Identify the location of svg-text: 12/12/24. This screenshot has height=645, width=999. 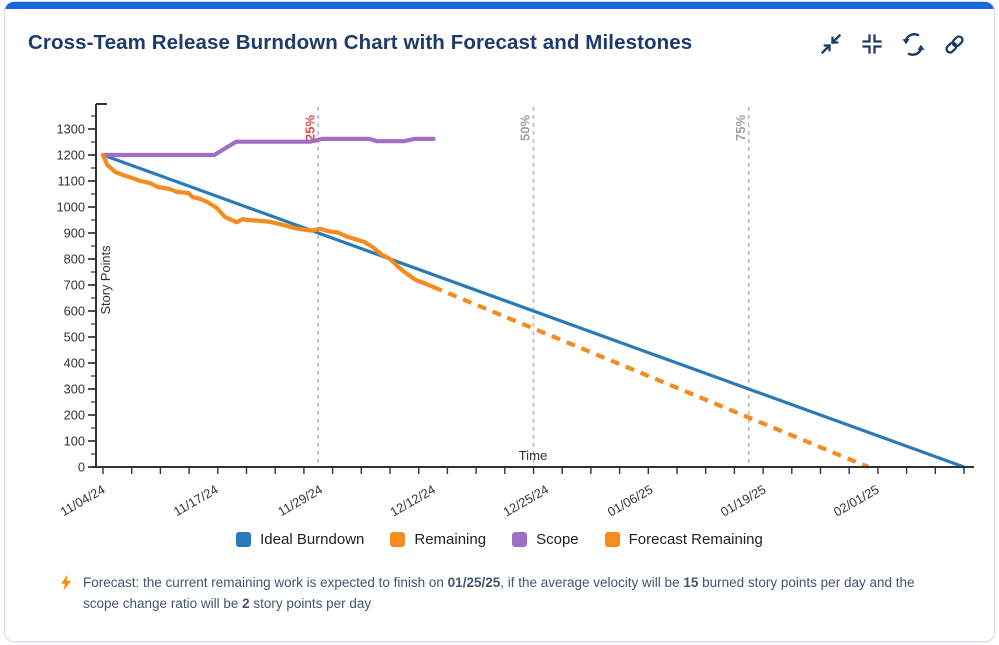
(412, 501).